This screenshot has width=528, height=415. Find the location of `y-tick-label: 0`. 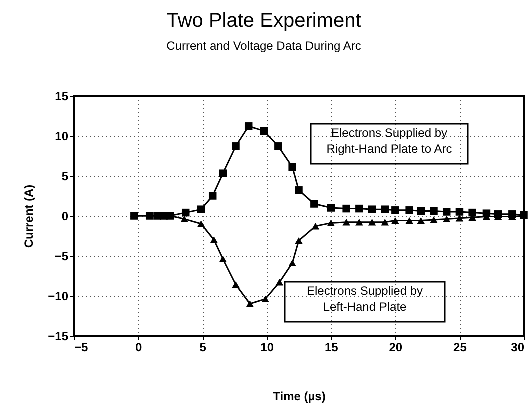

y-tick-label: 0 is located at coordinates (65, 217).